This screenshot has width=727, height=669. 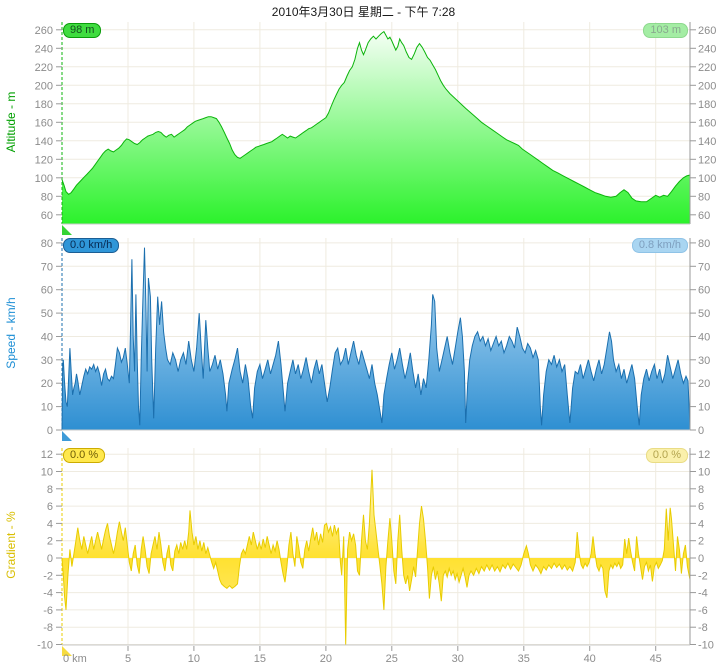 What do you see at coordinates (363, 12) in the screenshot?
I see `page-title: 2010年3月30日 星期二 - 下午 7:28` at bounding box center [363, 12].